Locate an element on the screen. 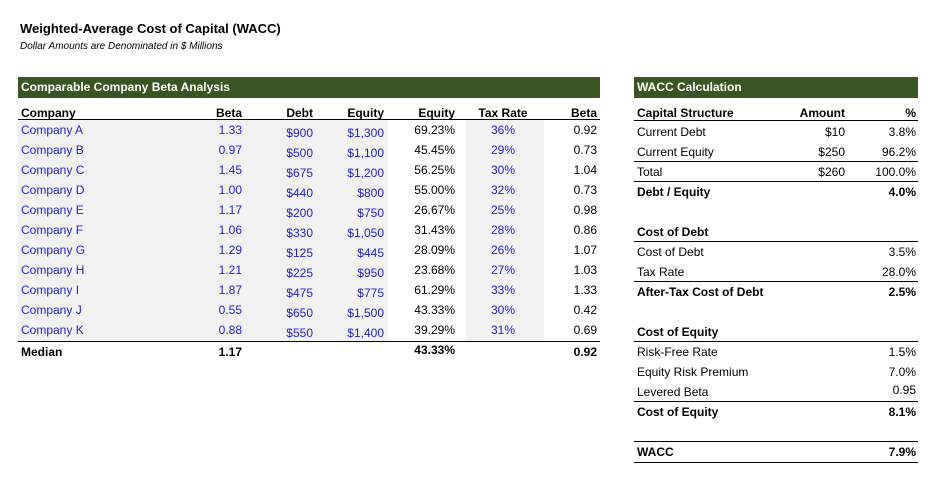  cost-of-equity-row-value: 7.0% is located at coordinates (902, 372).